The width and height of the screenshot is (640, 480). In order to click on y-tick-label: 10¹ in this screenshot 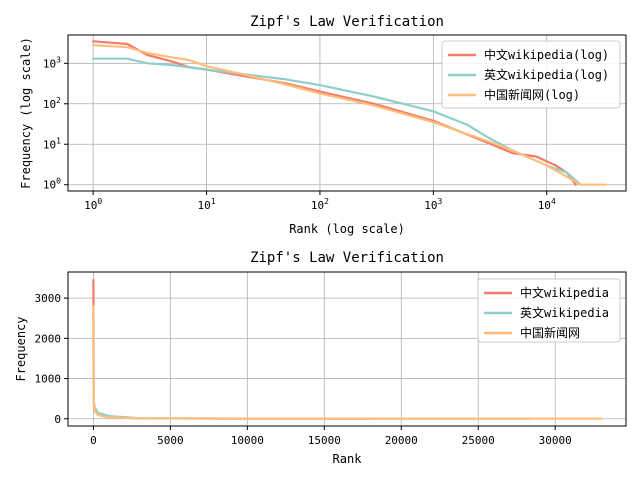, I will do `click(52, 143)`.